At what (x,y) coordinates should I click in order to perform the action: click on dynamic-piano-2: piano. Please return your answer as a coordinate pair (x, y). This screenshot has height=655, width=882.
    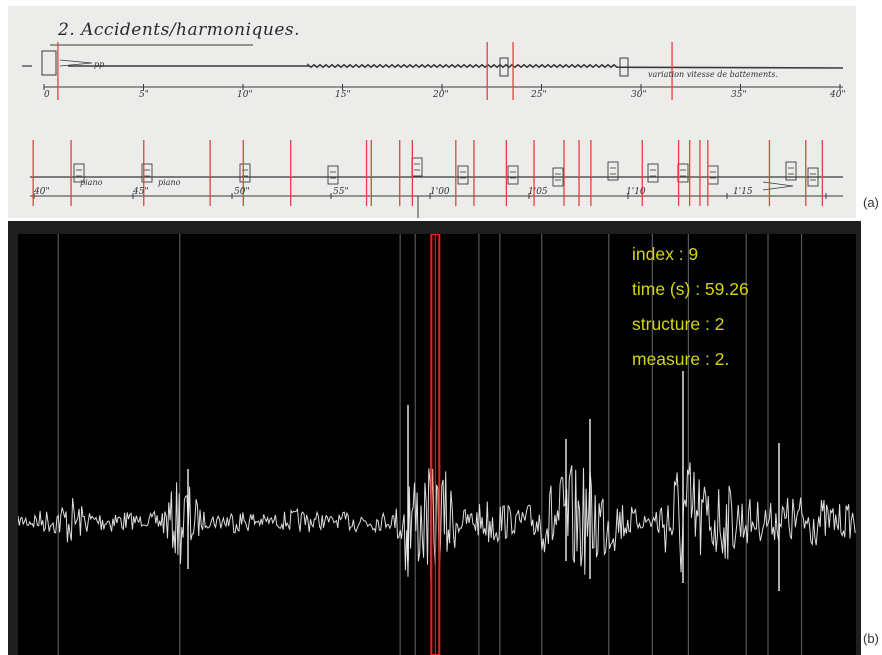
    Looking at the image, I should click on (169, 182).